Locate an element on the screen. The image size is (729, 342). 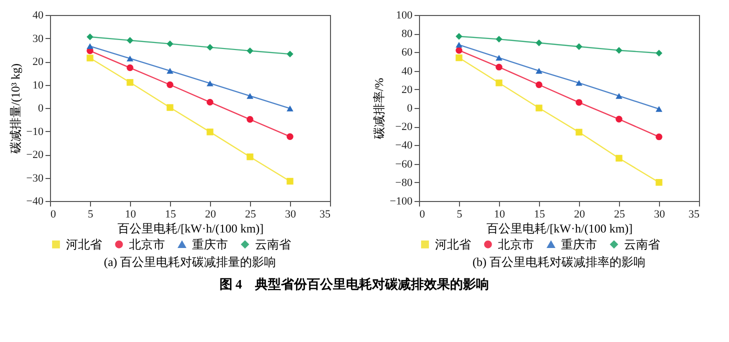
y-tick-label: −60 is located at coordinates (404, 164).